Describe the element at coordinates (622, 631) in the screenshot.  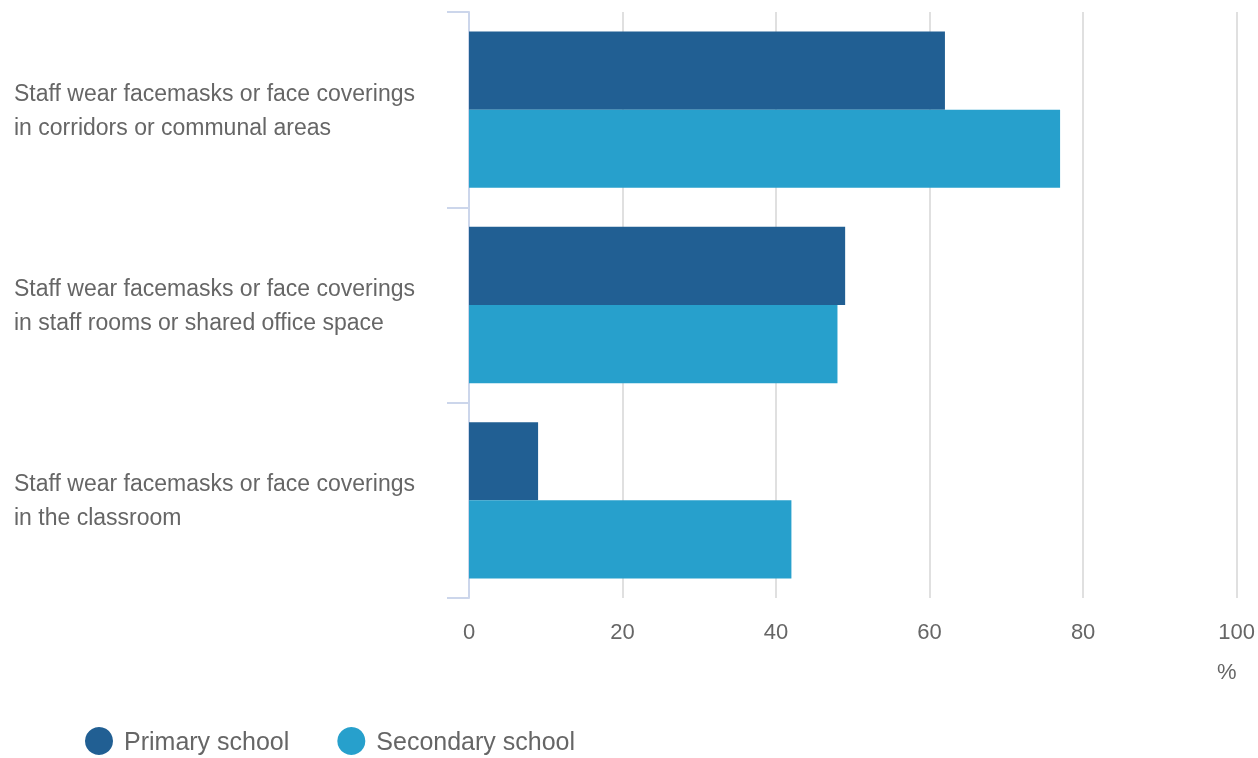
I see `x-tick-label: 20` at that location.